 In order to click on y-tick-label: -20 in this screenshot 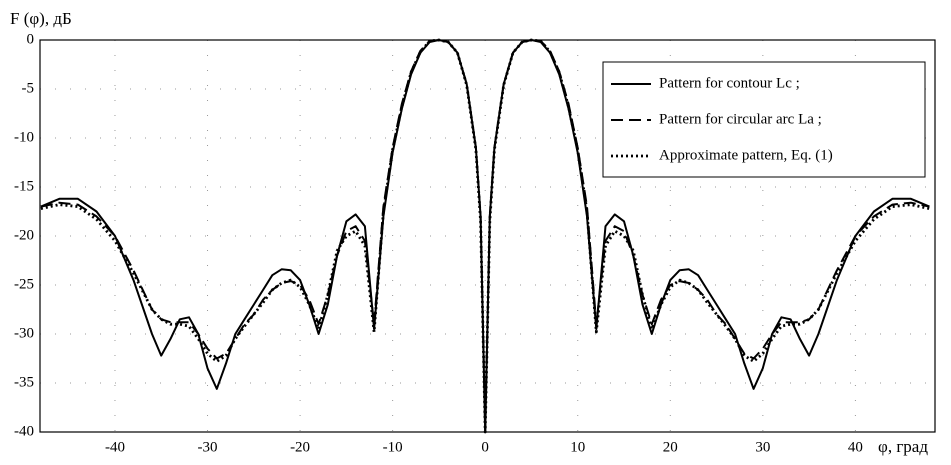, I will do `click(24, 235)`.